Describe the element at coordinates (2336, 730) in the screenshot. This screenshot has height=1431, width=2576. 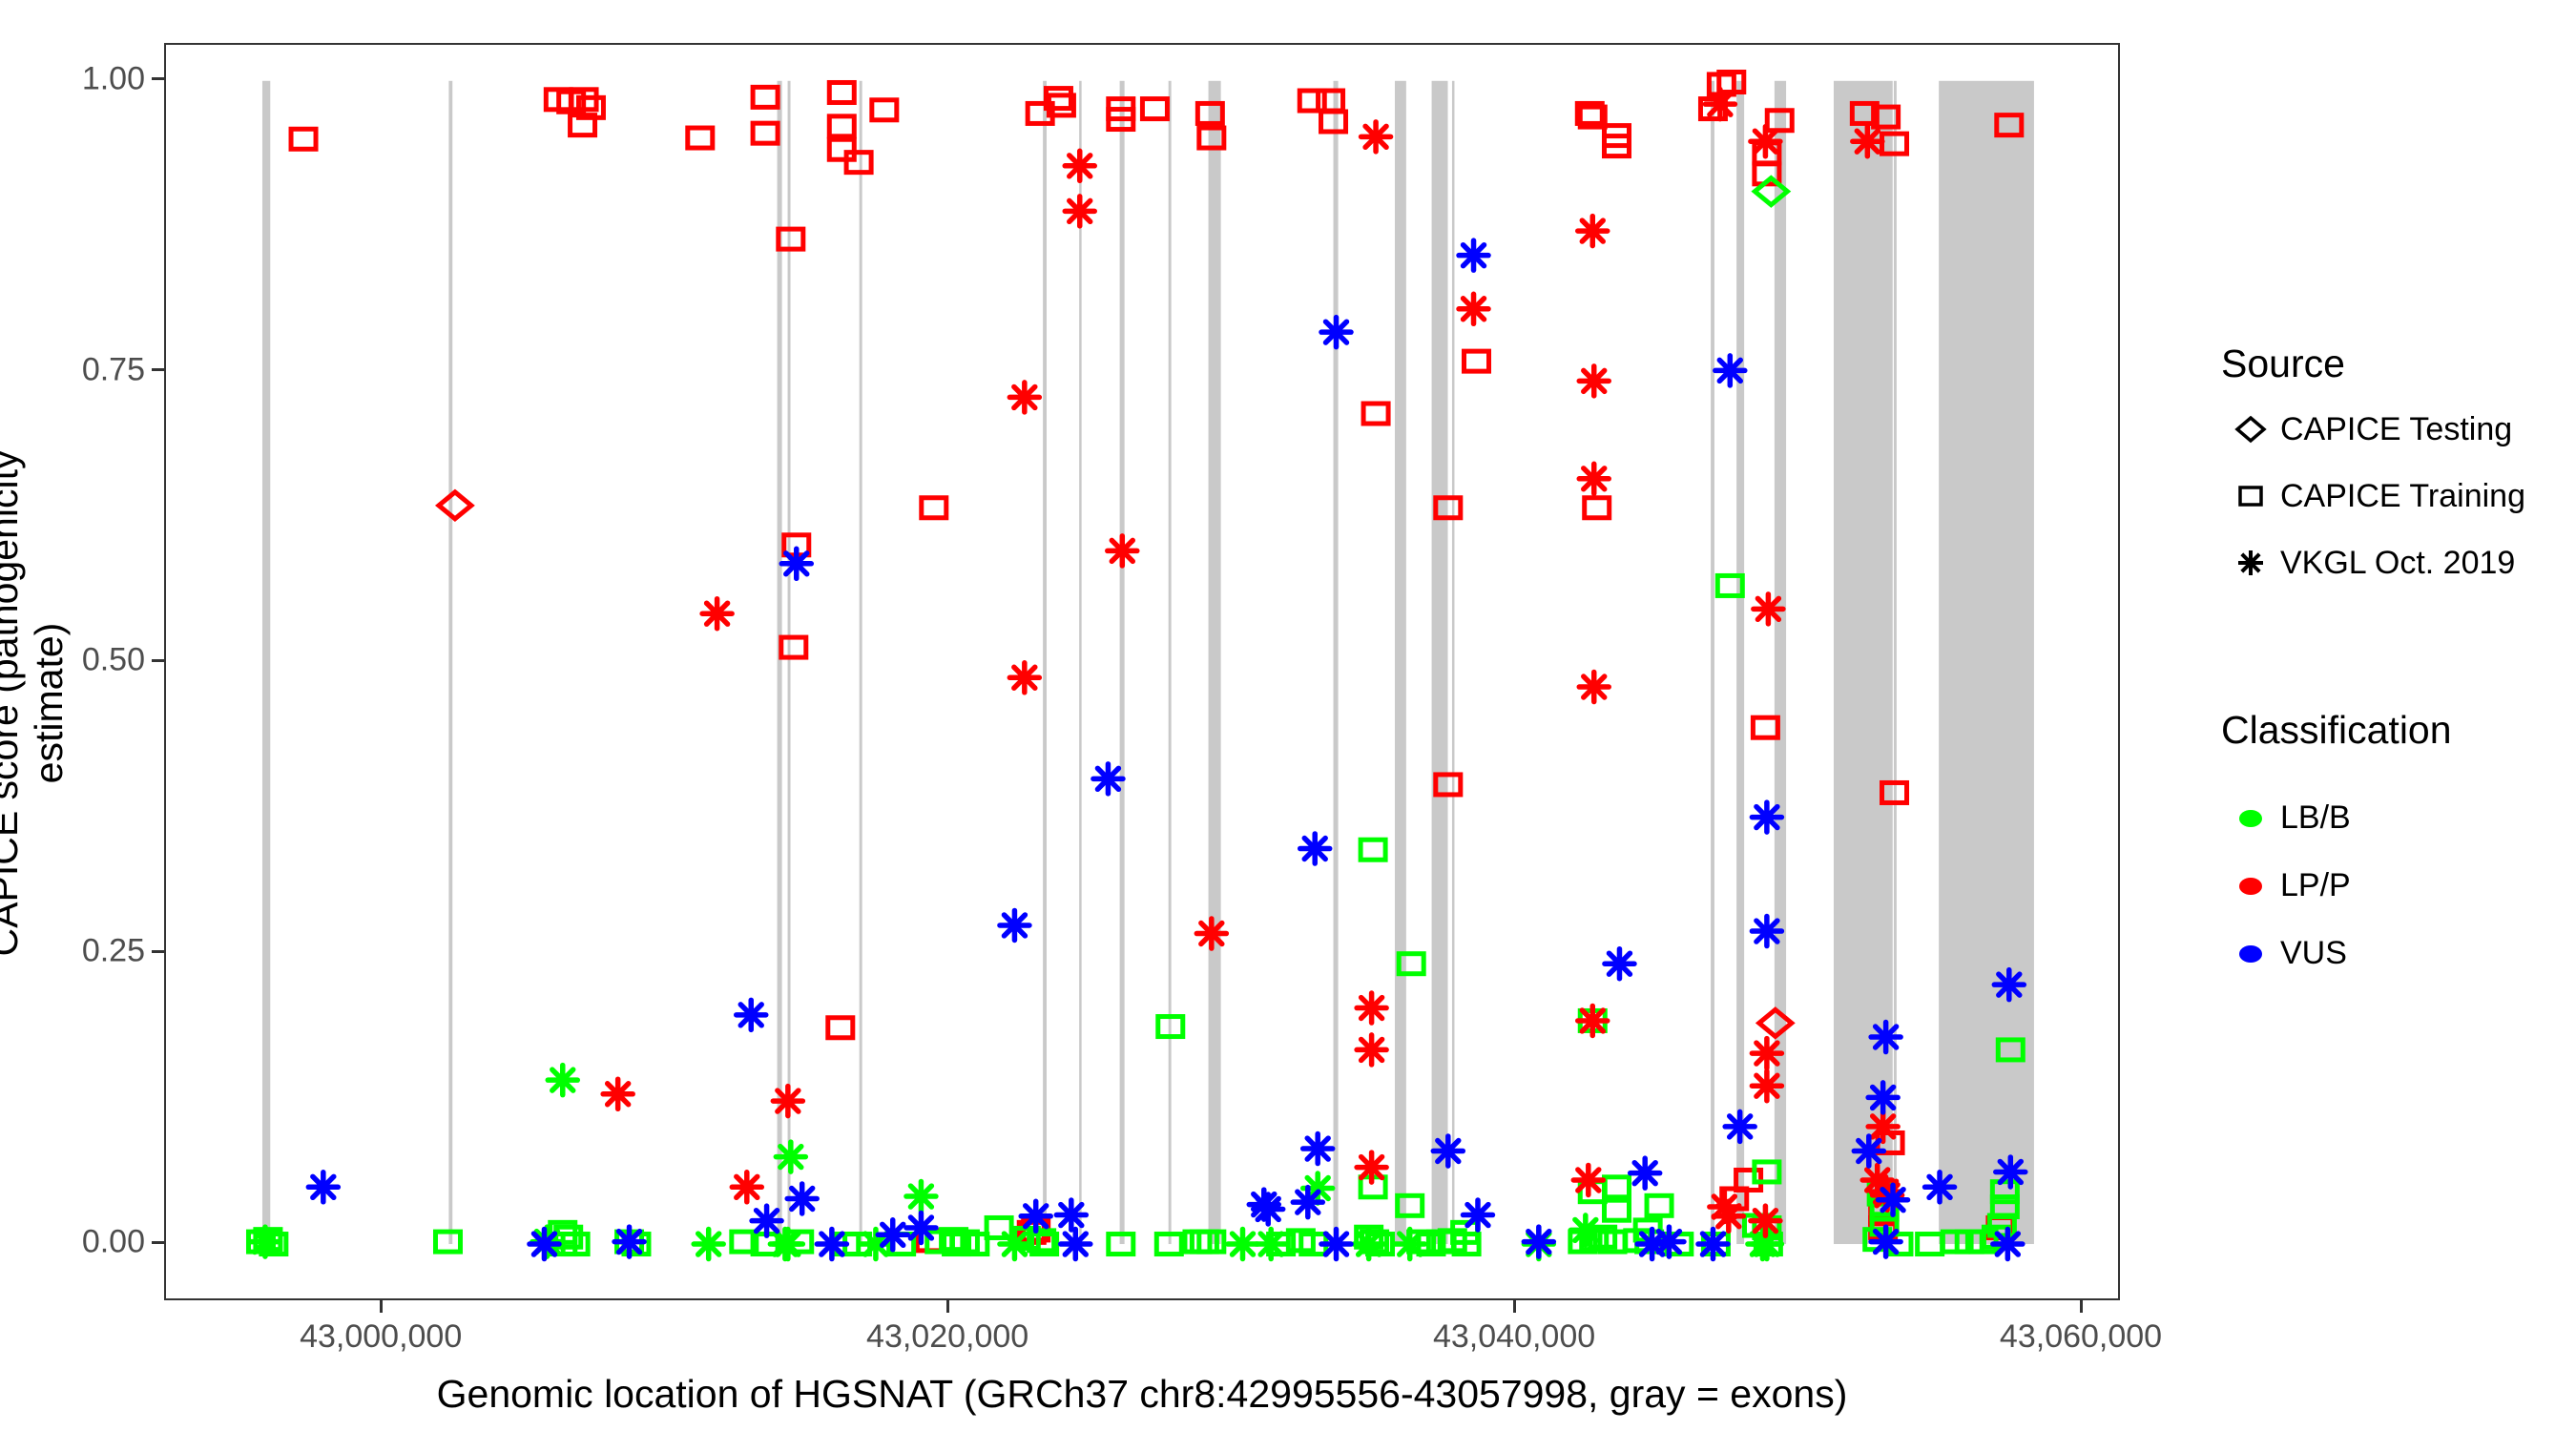
I see `legend-classification-title: Classification` at that location.